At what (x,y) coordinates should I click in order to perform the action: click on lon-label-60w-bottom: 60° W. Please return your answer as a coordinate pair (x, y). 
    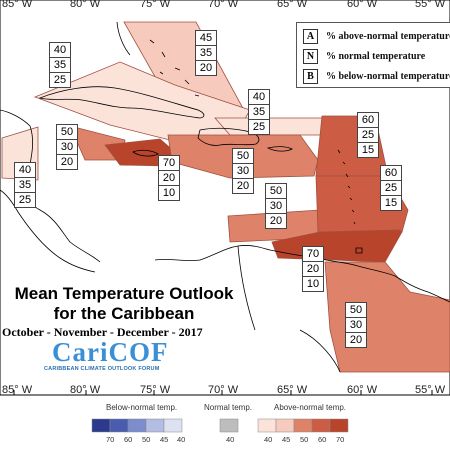
    Looking at the image, I should click on (362, 390).